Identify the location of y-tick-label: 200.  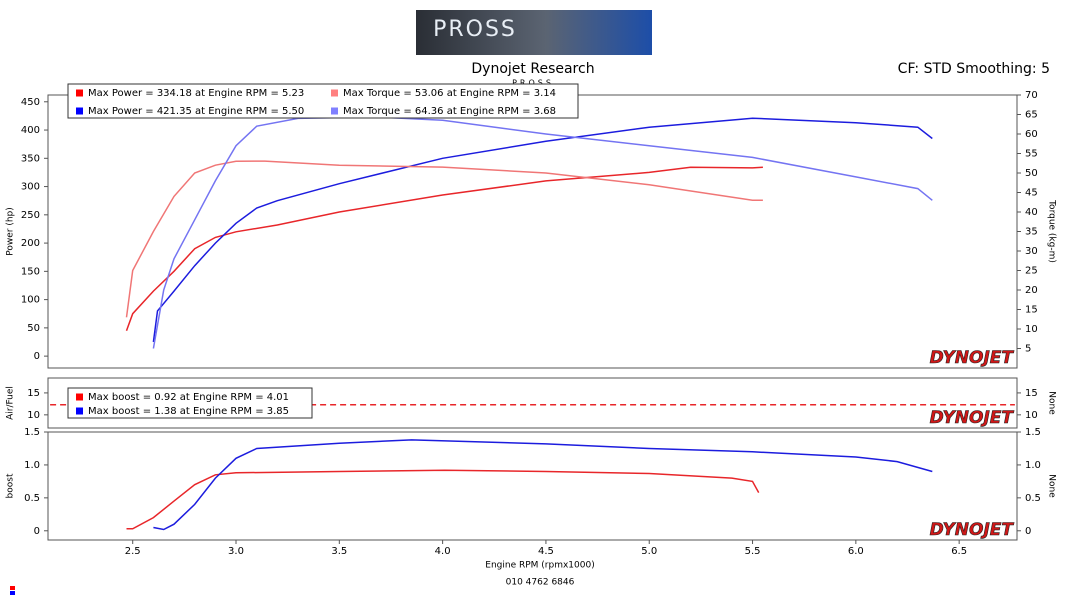
(30, 243).